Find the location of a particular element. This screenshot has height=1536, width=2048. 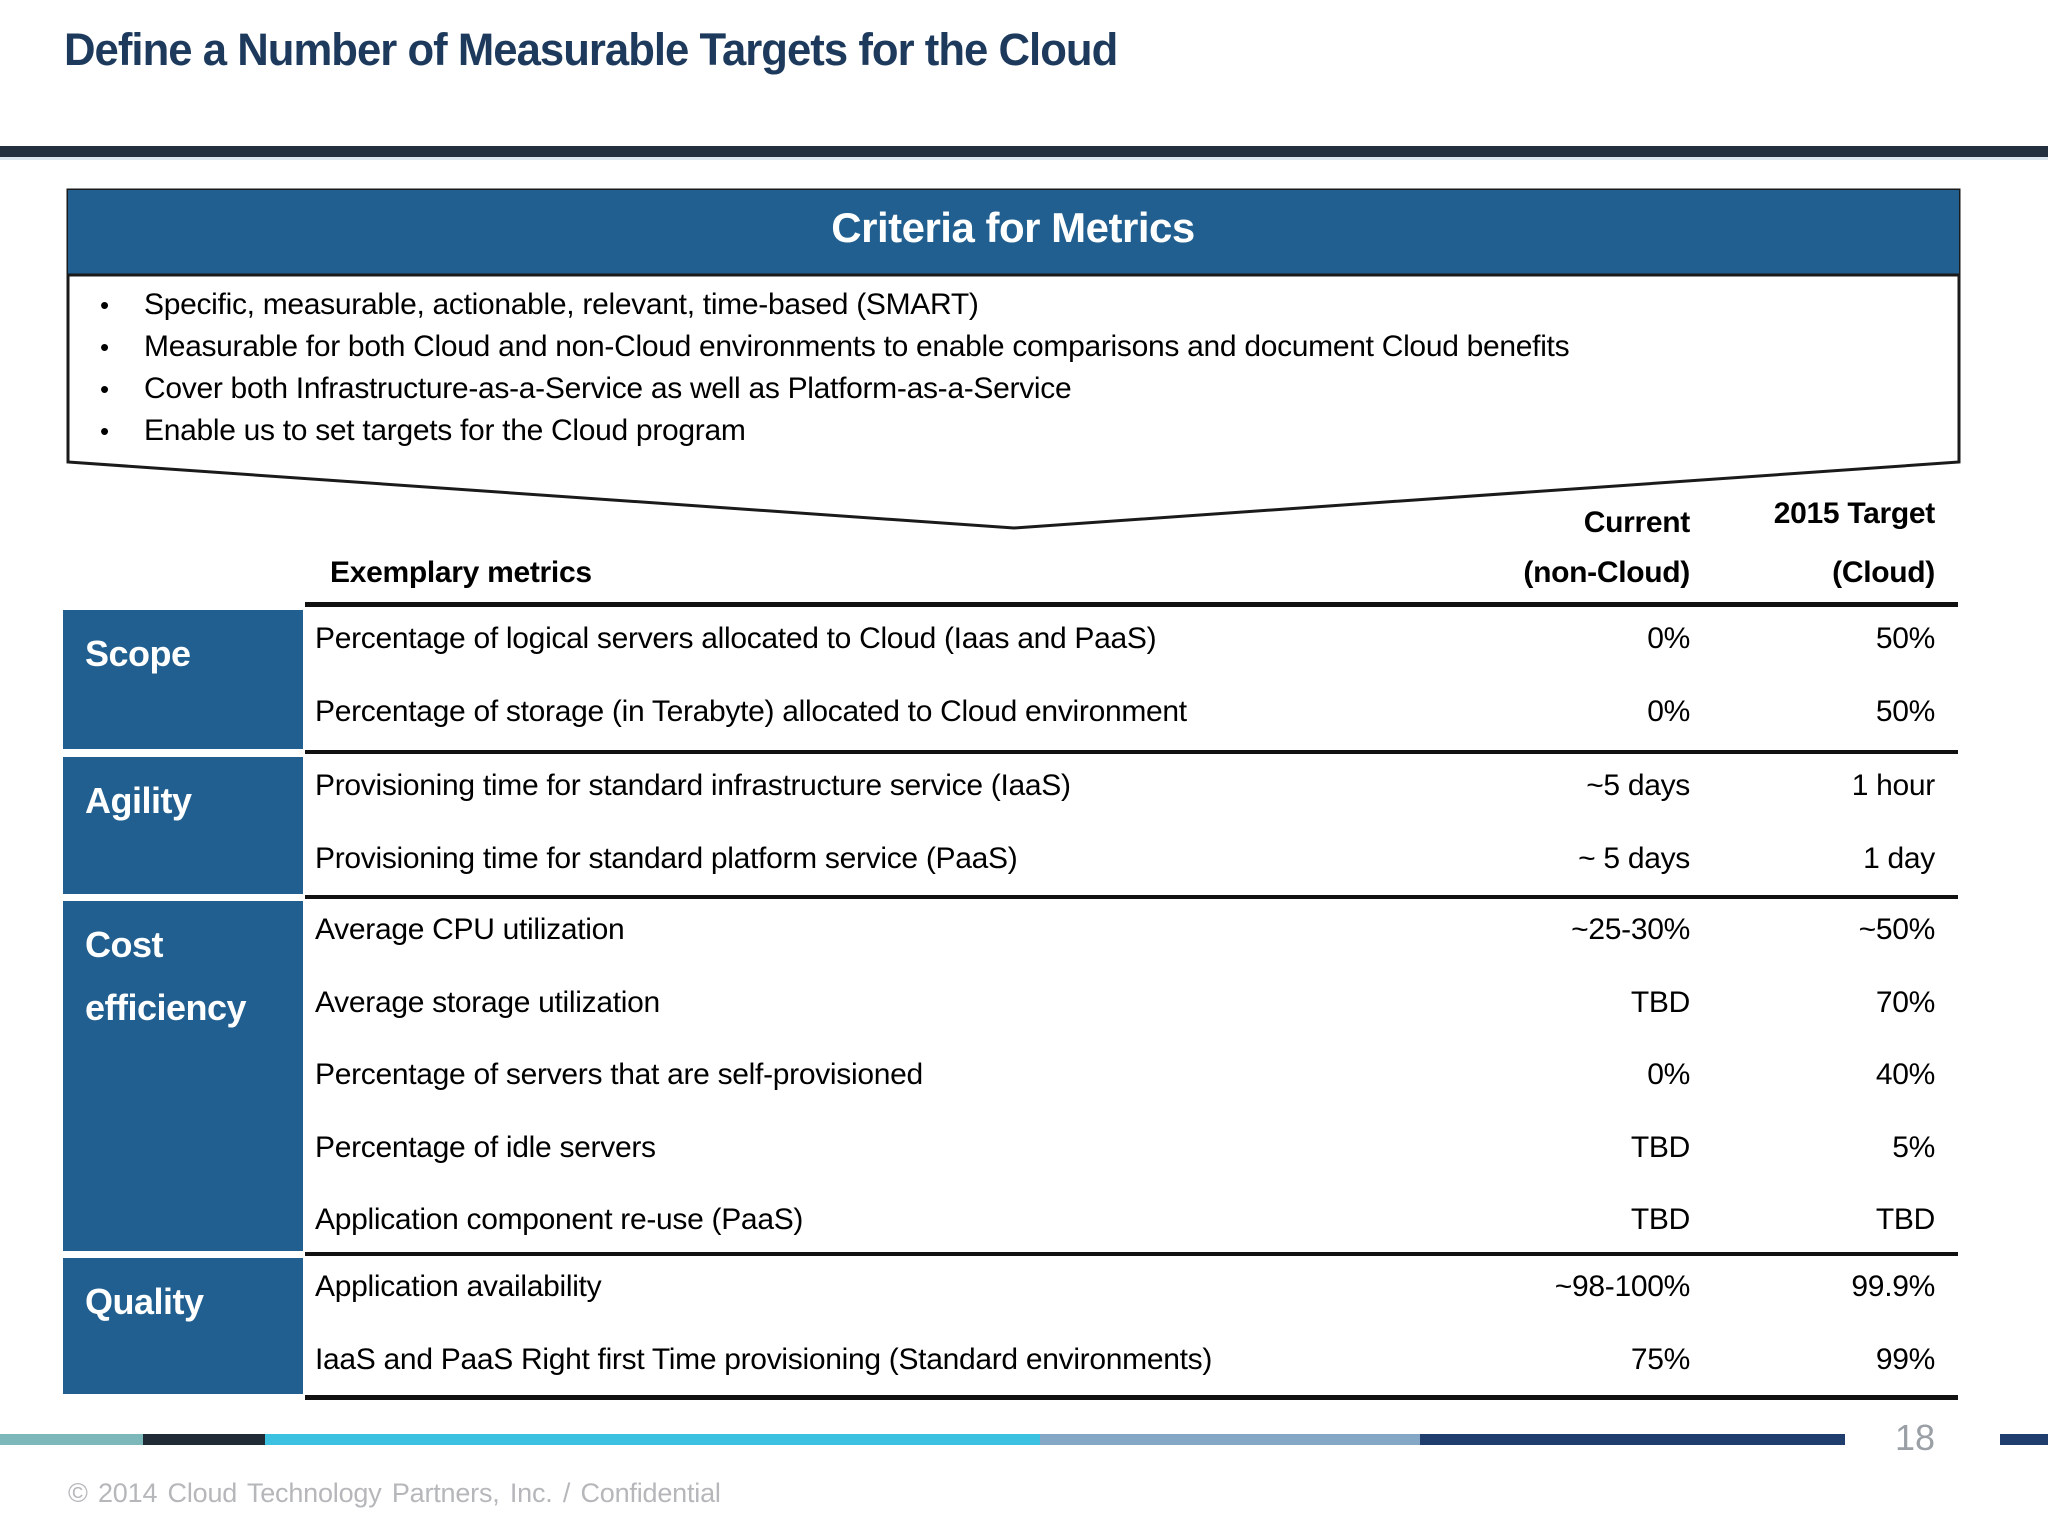

table-row: Application availability ~98-100% 99.9% is located at coordinates (1136, 1290).